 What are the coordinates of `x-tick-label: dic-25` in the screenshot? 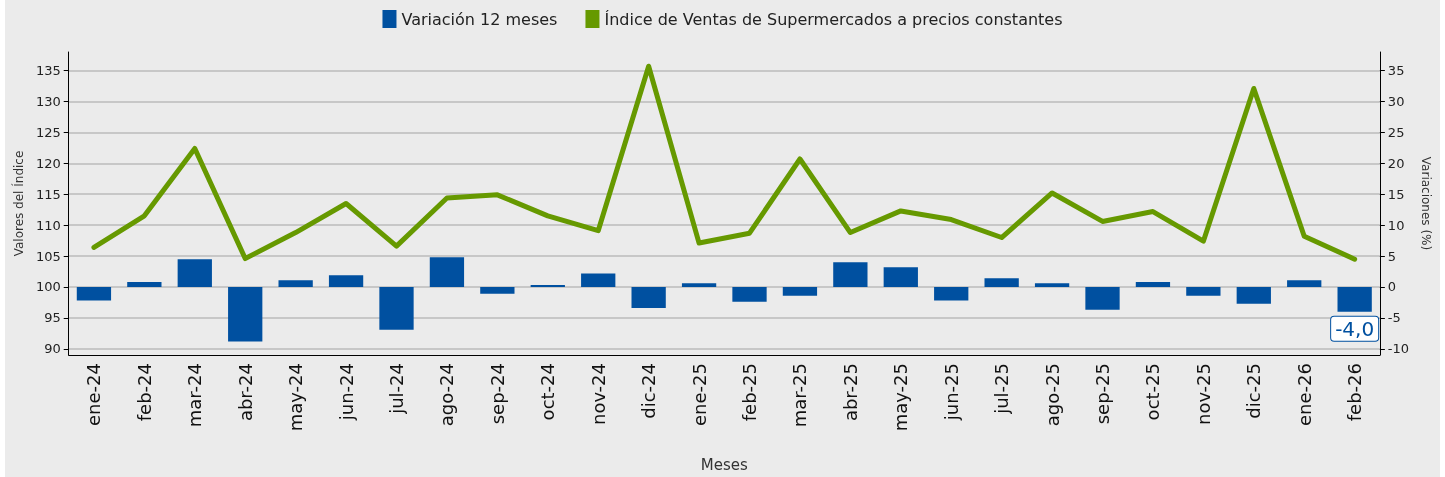 It's located at (1254, 391).